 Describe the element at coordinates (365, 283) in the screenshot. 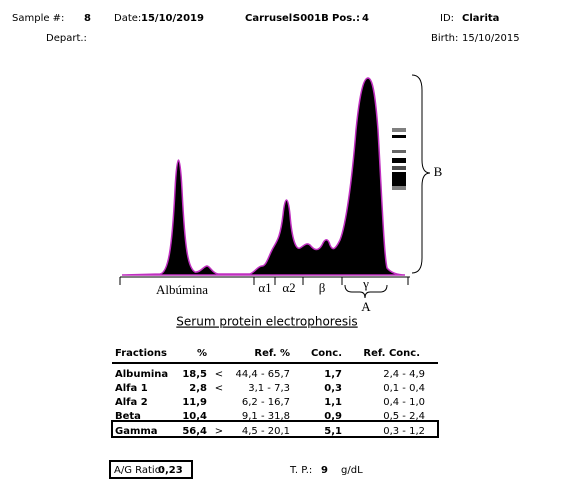

I see `fraction-label: γ` at that location.